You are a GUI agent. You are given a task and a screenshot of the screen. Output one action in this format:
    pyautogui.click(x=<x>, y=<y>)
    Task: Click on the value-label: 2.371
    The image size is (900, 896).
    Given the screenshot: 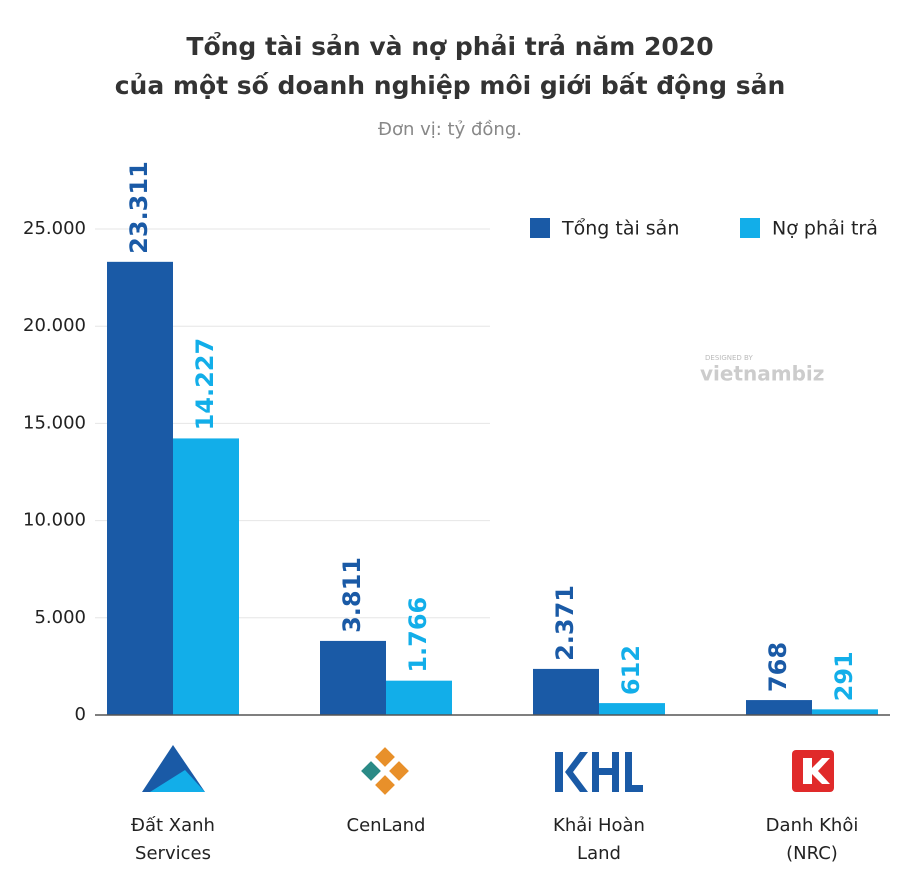 What is the action you would take?
    pyautogui.click(x=565, y=623)
    